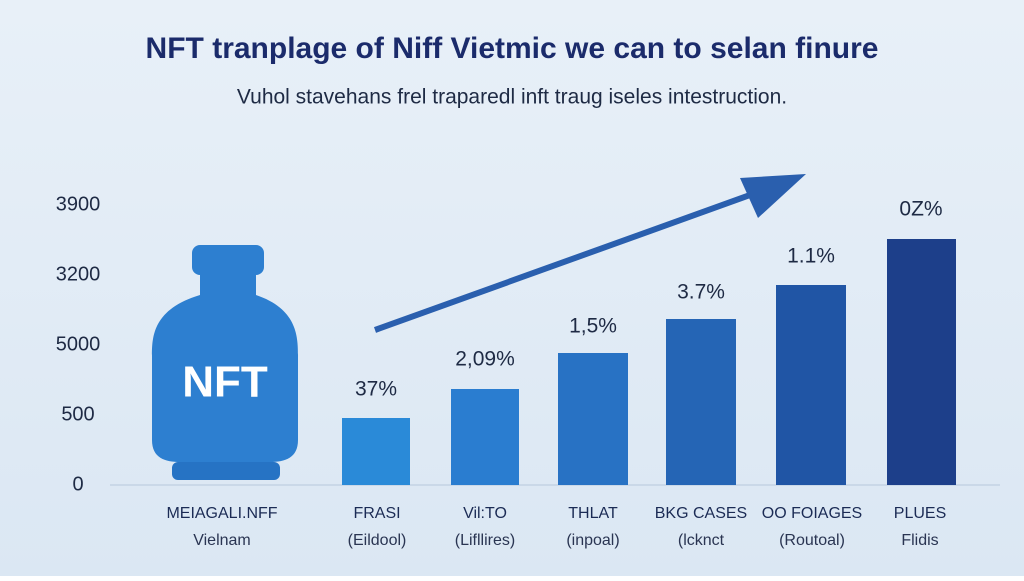 This screenshot has width=1024, height=581. What do you see at coordinates (701, 292) in the screenshot?
I see `bar-label: 3.7%` at bounding box center [701, 292].